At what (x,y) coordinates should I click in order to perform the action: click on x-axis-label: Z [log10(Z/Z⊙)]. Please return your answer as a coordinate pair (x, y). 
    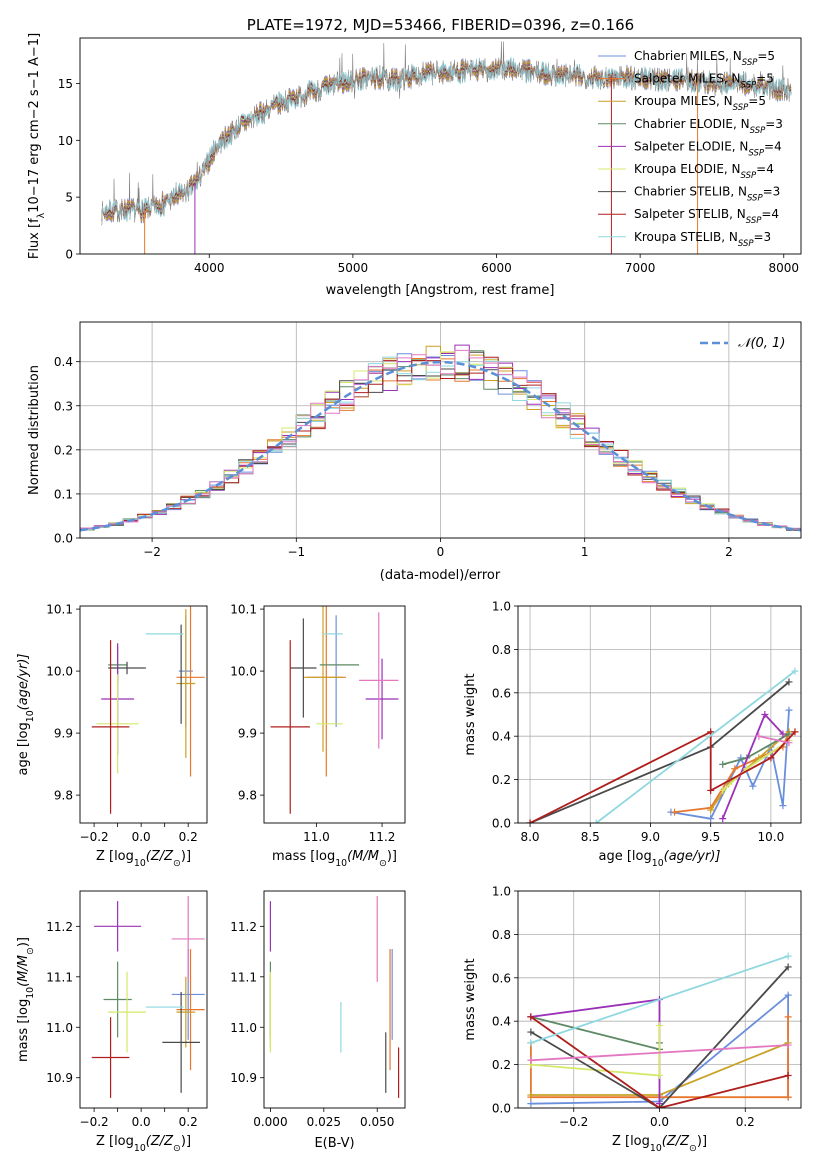
    Looking at the image, I should click on (143, 1144).